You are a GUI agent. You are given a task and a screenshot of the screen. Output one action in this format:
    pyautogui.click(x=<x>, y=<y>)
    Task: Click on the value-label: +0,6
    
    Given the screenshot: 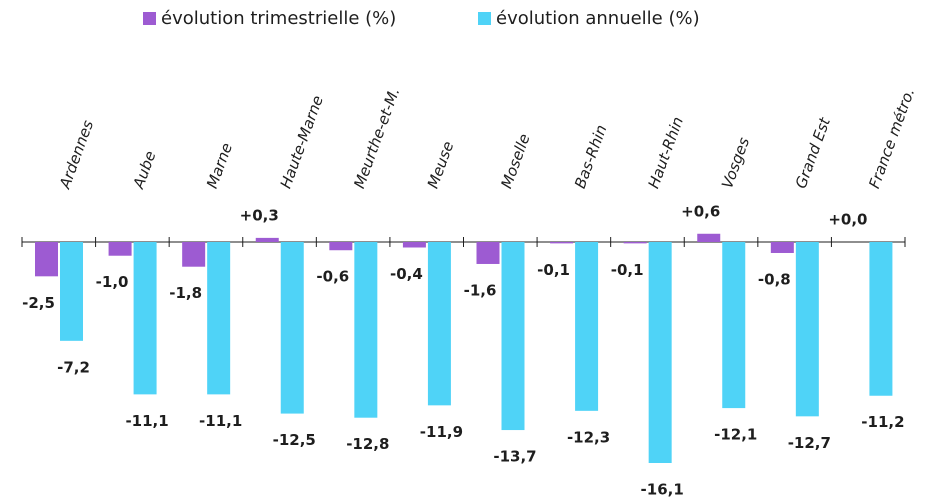 What is the action you would take?
    pyautogui.click(x=700, y=211)
    